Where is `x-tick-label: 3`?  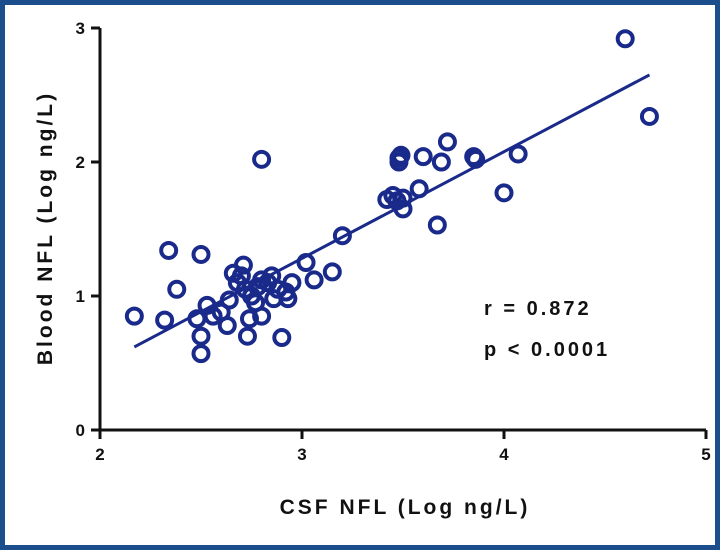
x-tick-label: 3 is located at coordinates (301, 454).